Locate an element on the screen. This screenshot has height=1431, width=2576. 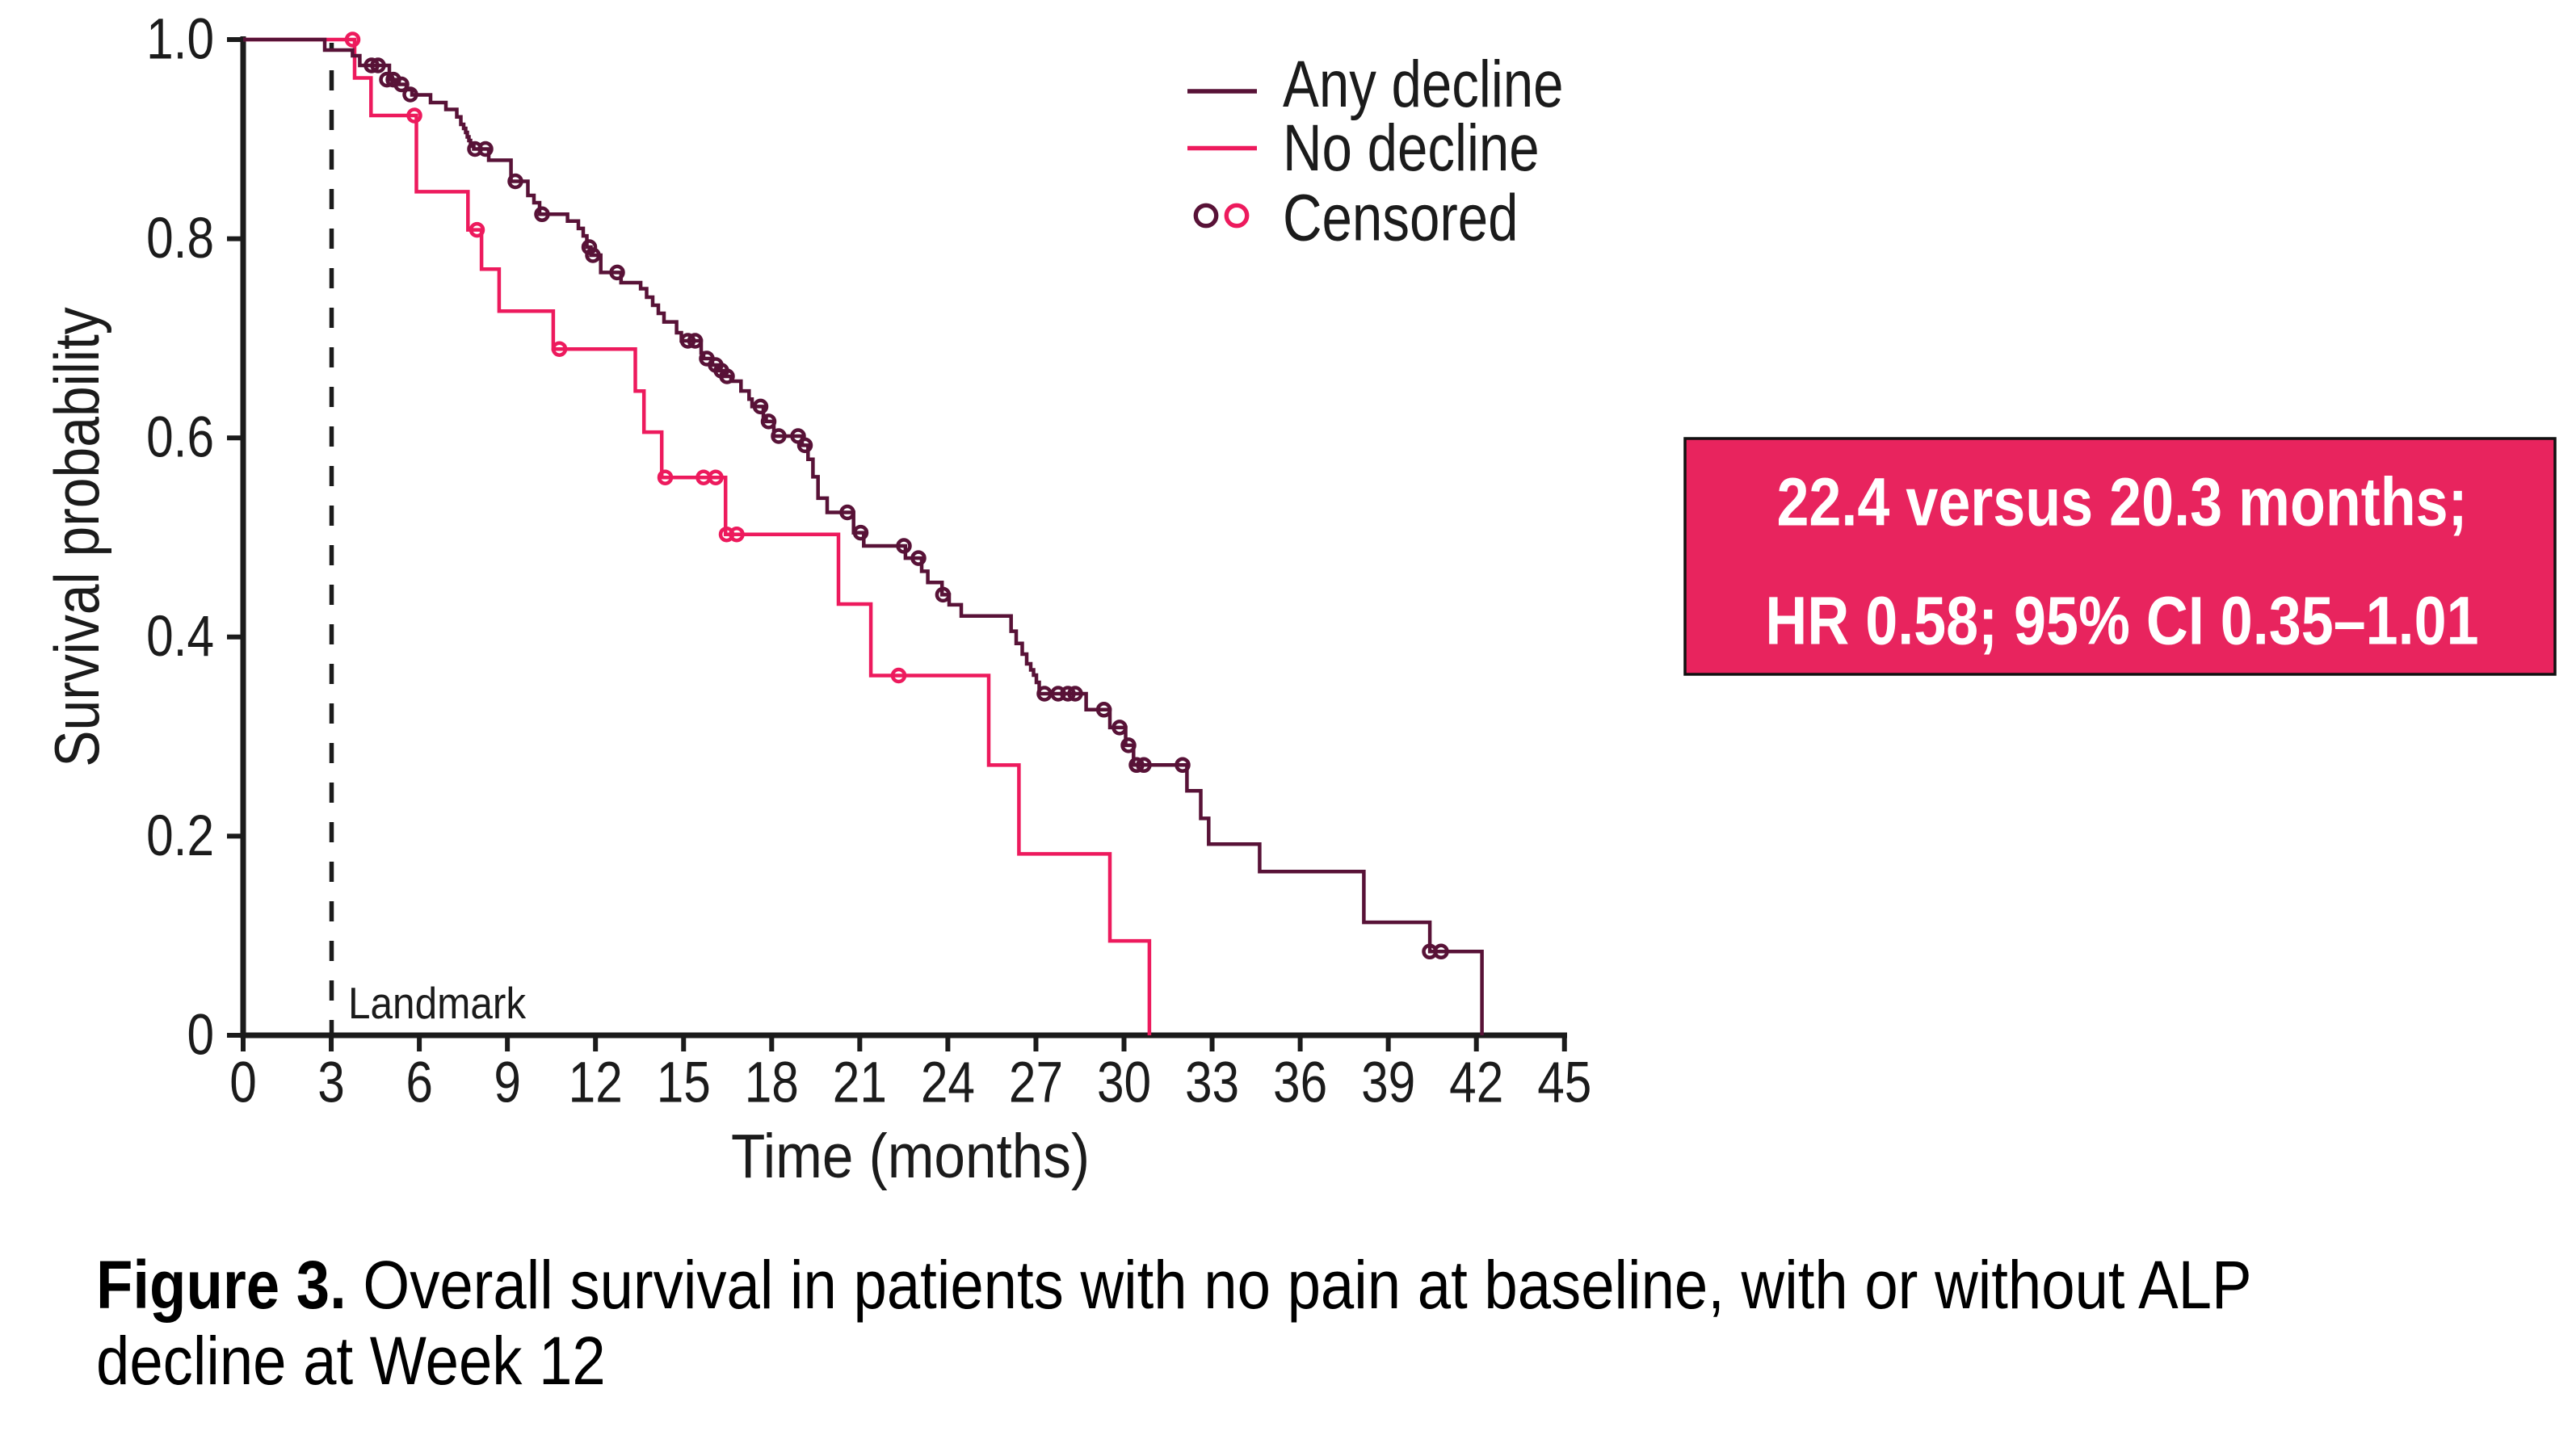
svg-text: Survival probability is located at coordinates (77, 537).